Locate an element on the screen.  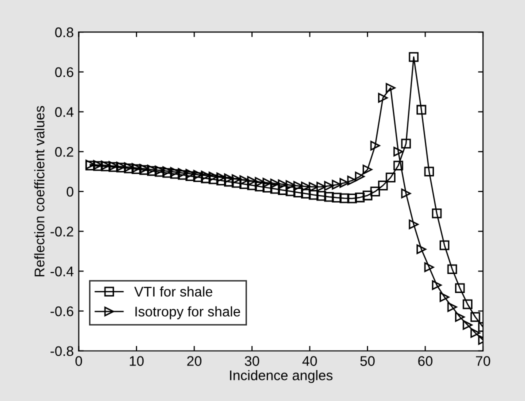
x-tick-label: 20 is located at coordinates (194, 361).